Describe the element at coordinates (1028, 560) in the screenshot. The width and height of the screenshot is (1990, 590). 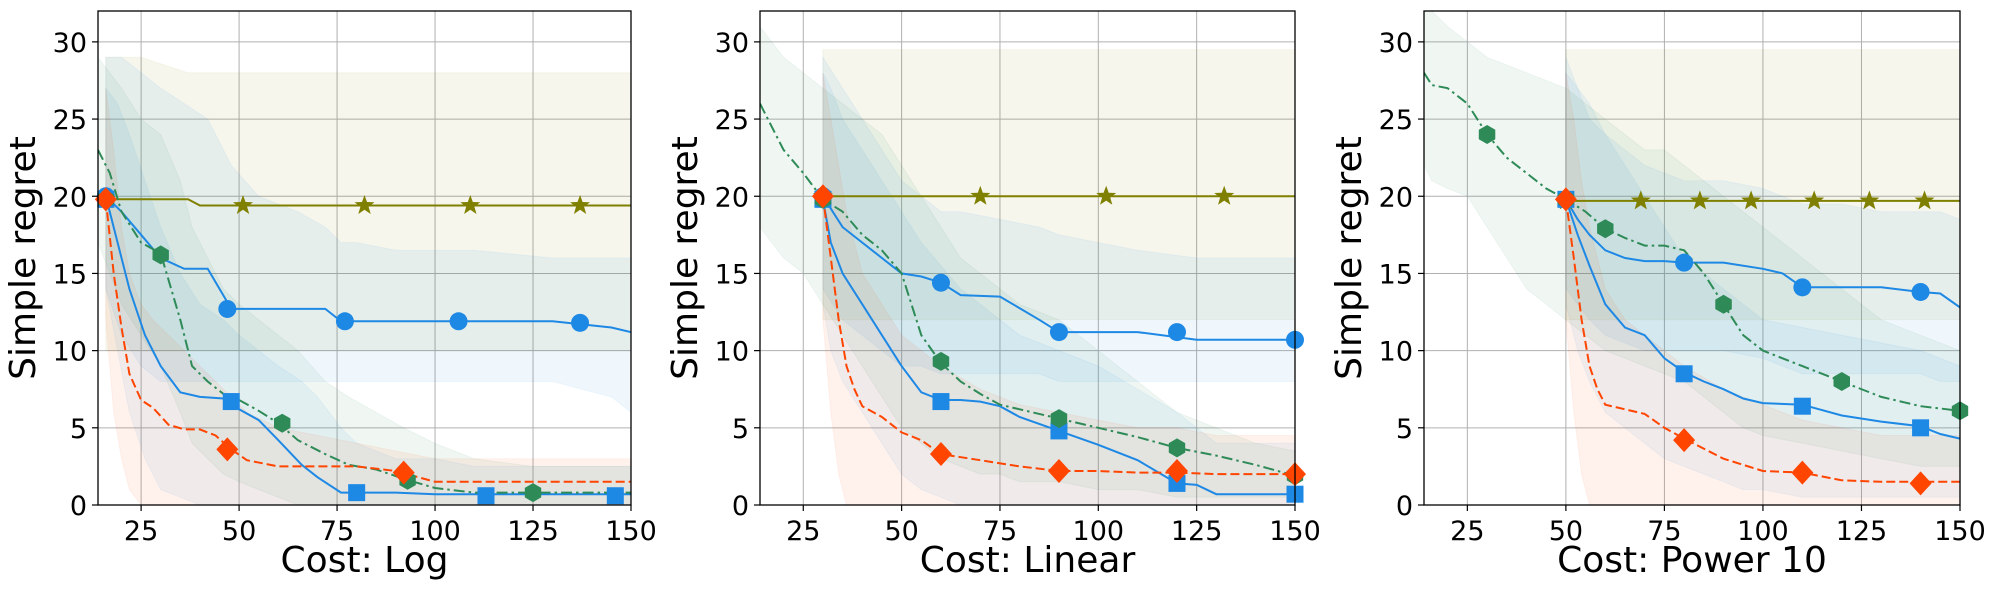
I see `x-axis-label: Cost: Linear` at that location.